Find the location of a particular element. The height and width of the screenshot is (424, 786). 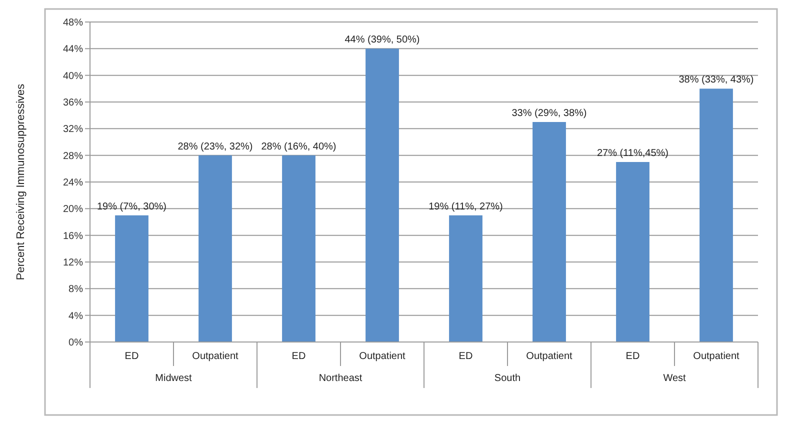

text: Midwest is located at coordinates (173, 378).